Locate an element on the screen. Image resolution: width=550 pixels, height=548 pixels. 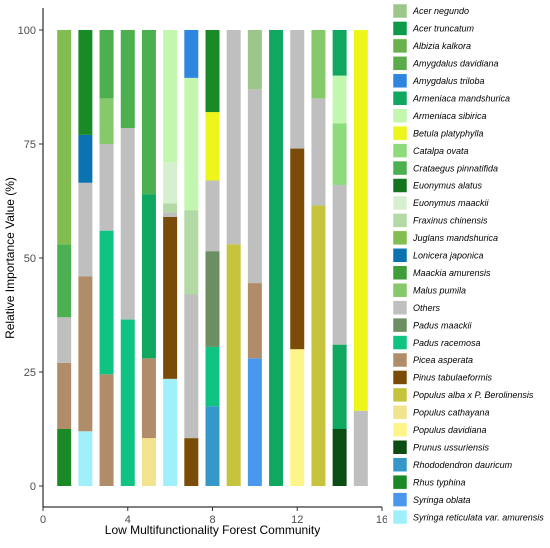
legend-swatch-others is located at coordinates (400, 307).